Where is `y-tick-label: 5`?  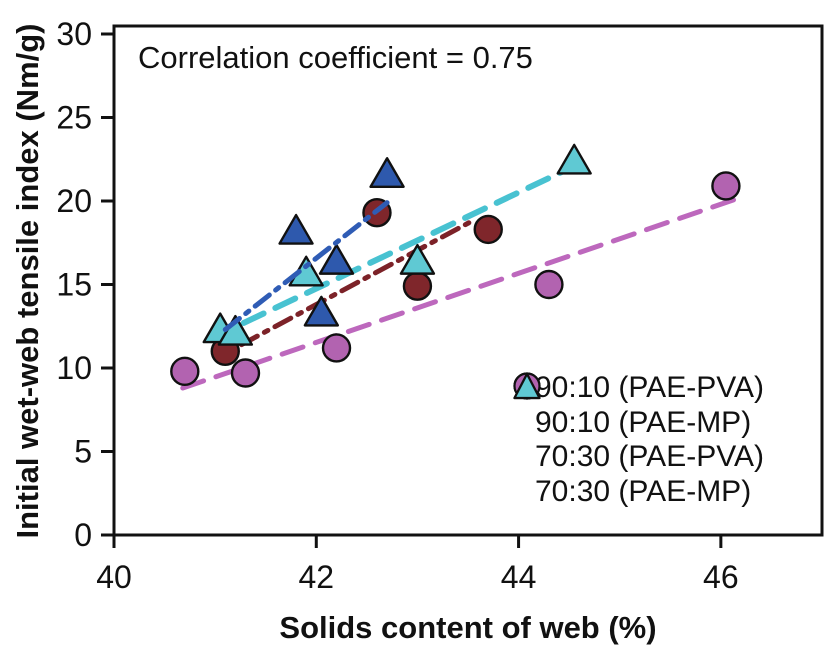 y-tick-label: 5 is located at coordinates (83, 452).